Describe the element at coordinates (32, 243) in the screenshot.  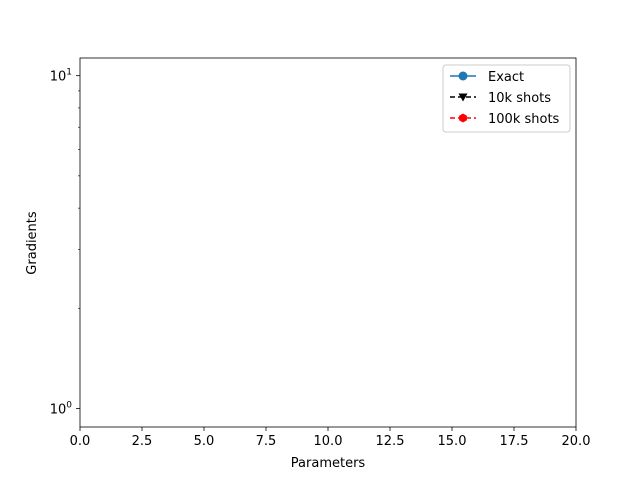
I see `y-axis-label: Gradients` at that location.